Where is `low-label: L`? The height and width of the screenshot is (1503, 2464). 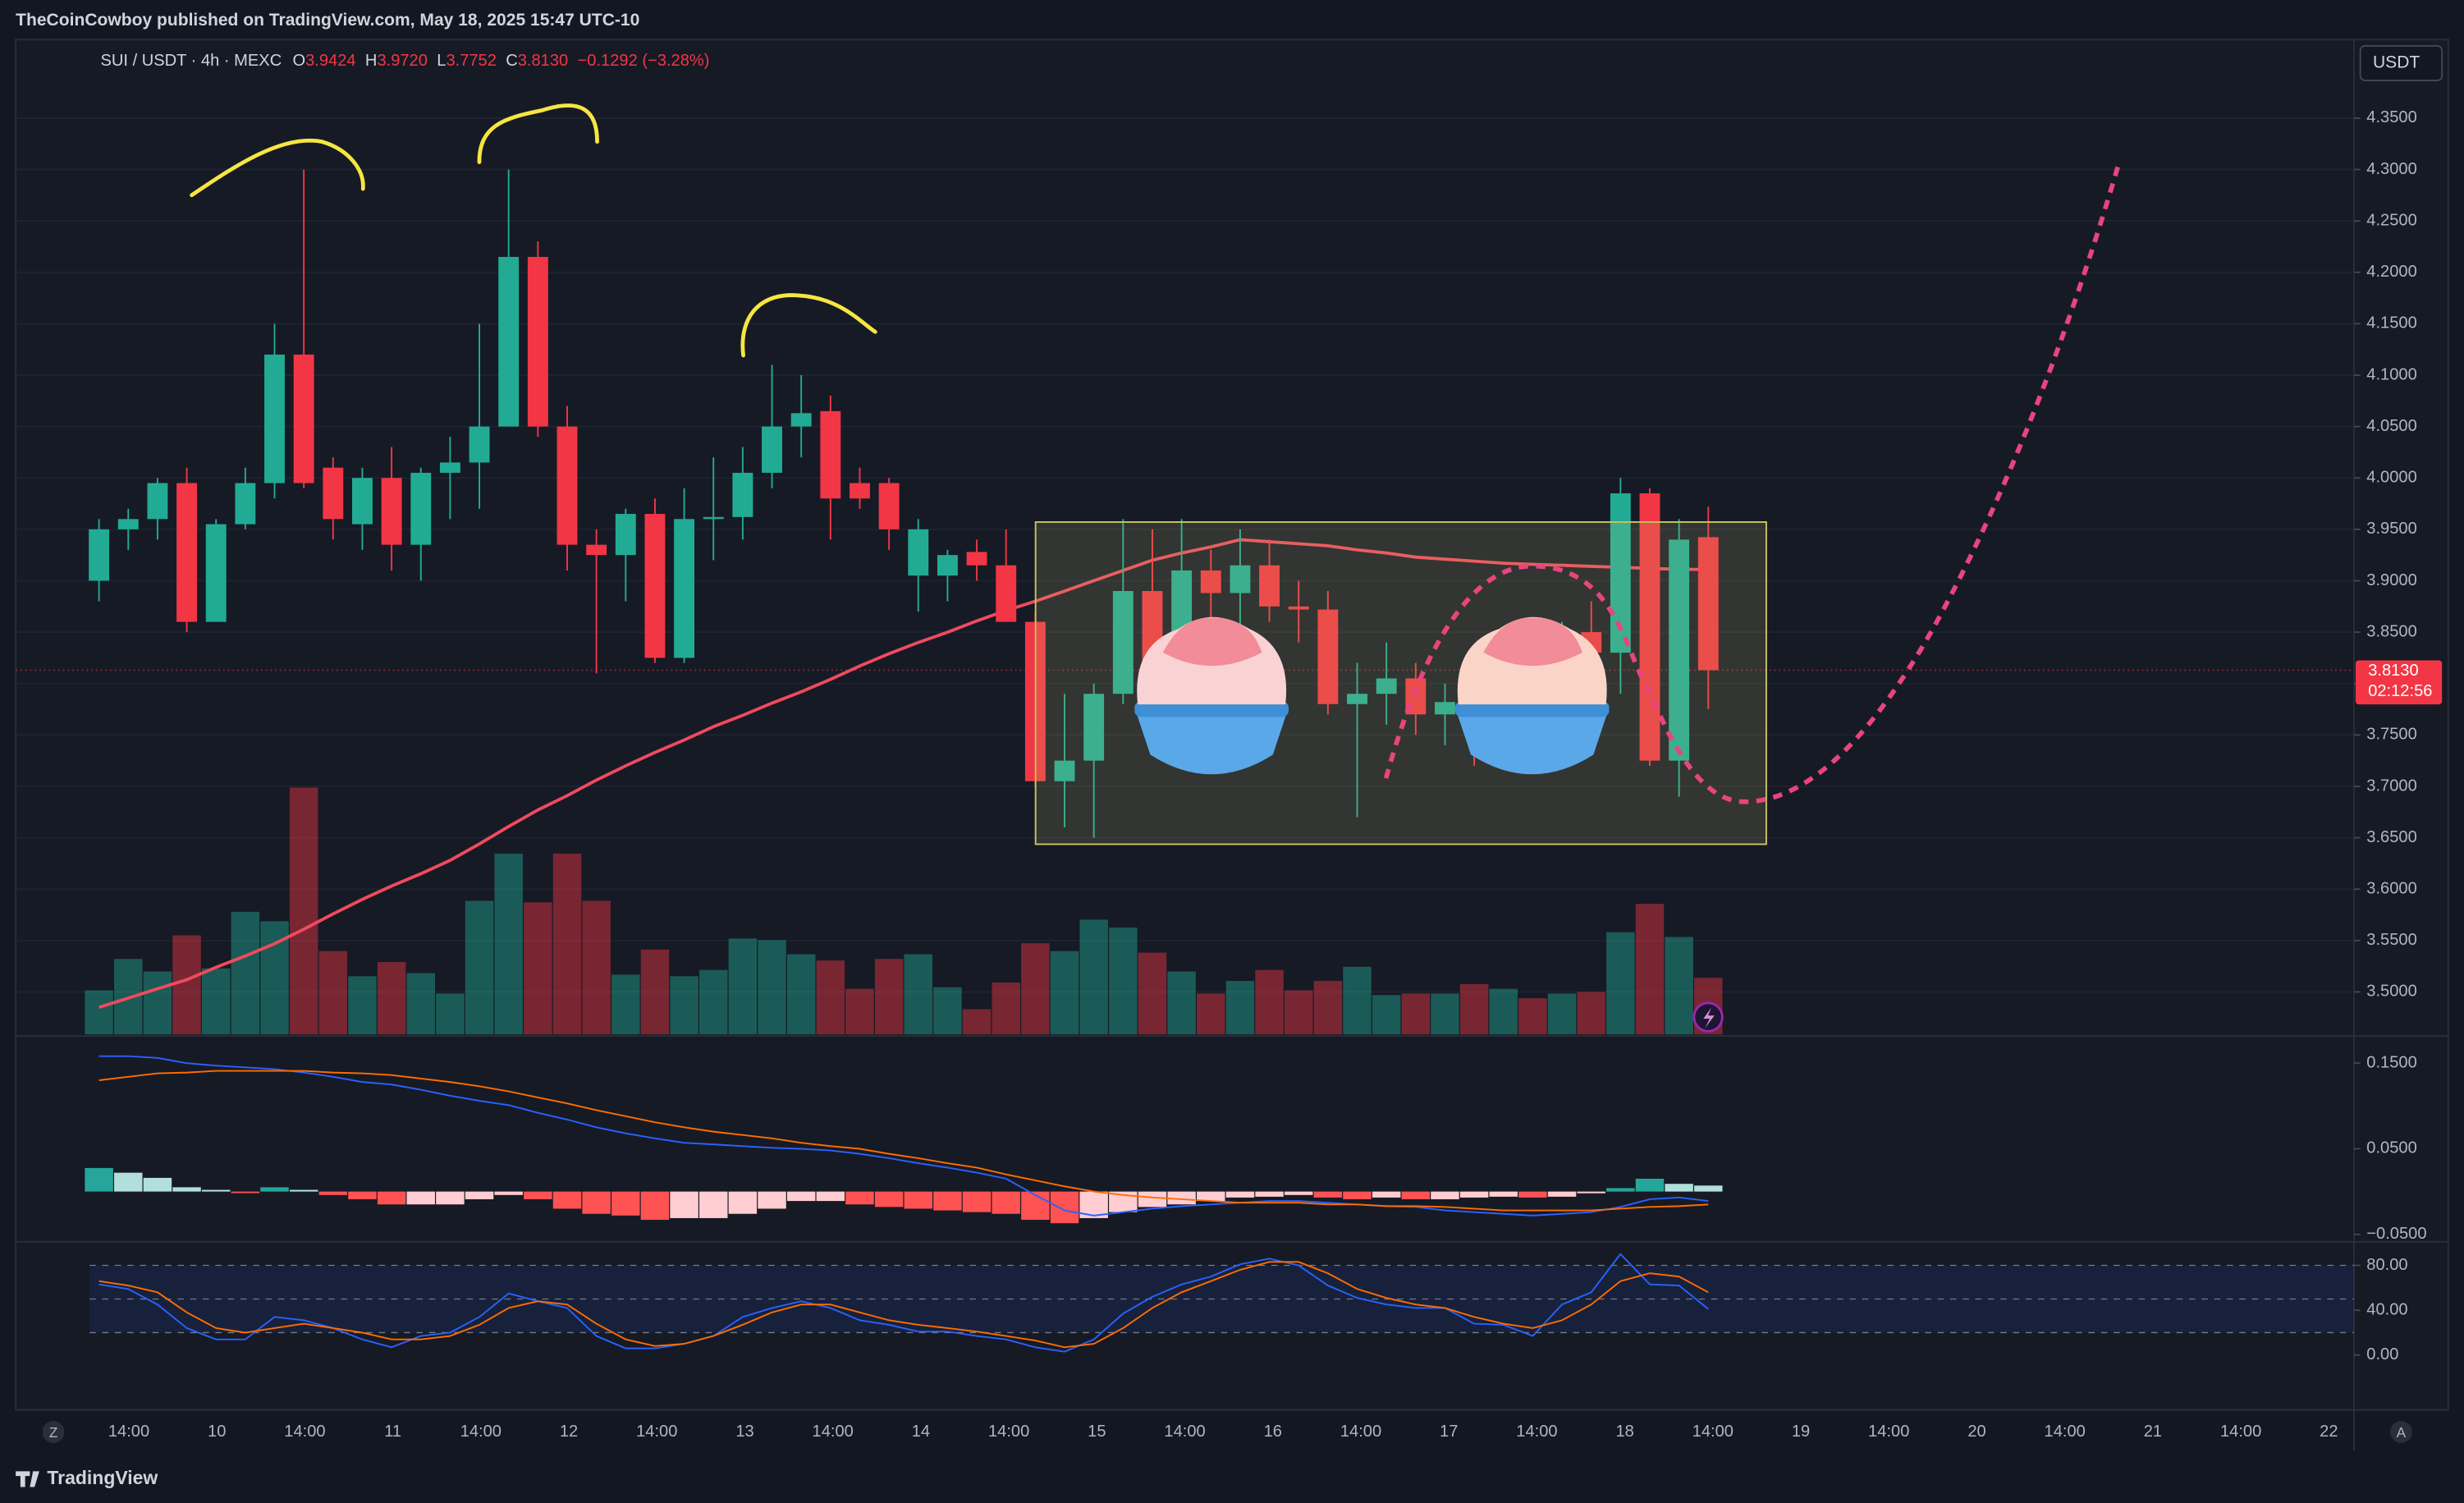
low-label: L is located at coordinates (441, 61).